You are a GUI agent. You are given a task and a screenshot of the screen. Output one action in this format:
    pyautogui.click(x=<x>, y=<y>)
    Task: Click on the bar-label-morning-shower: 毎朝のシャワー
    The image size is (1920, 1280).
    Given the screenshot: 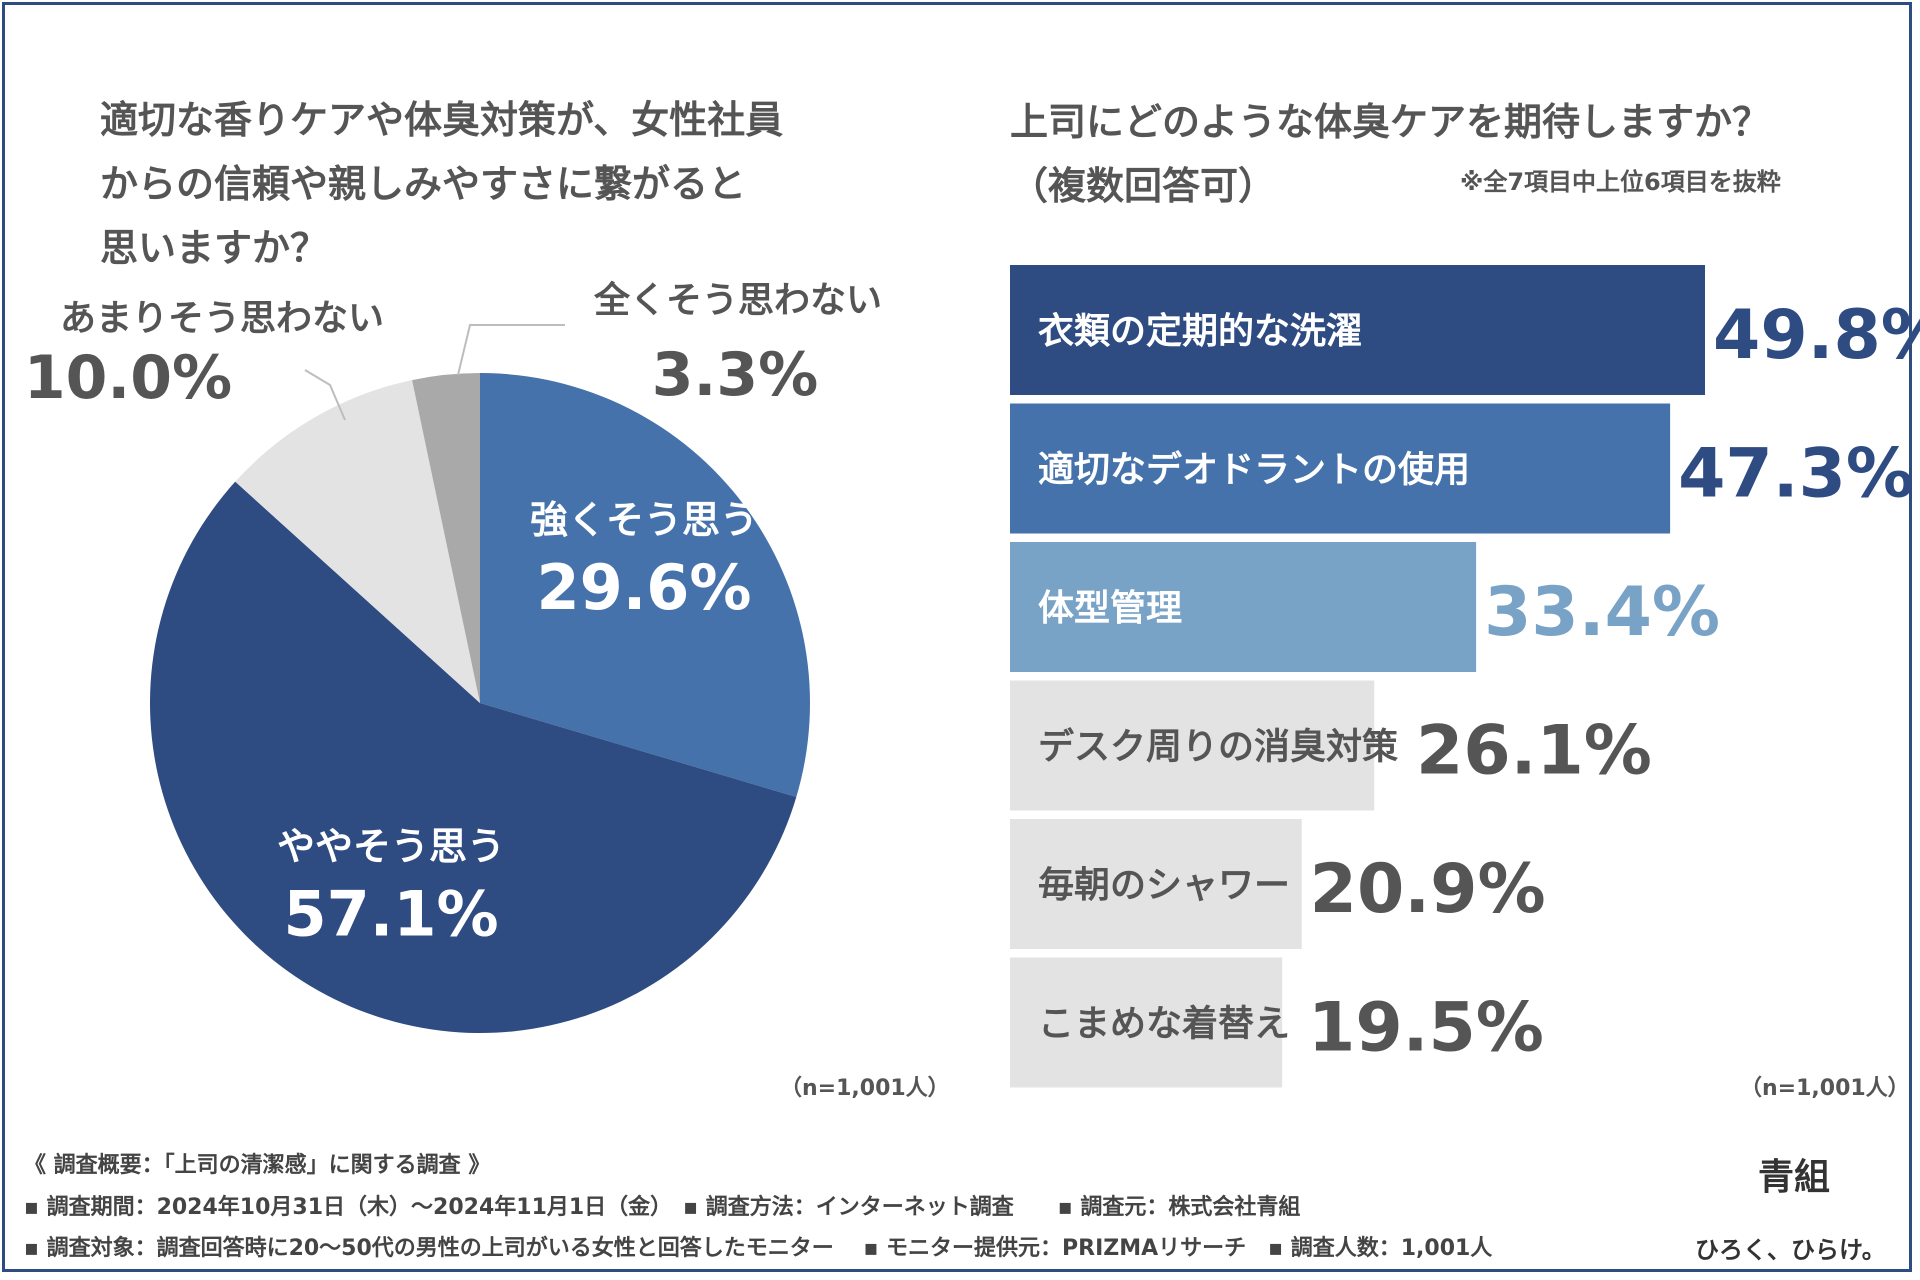 What is the action you would take?
    pyautogui.click(x=1164, y=885)
    